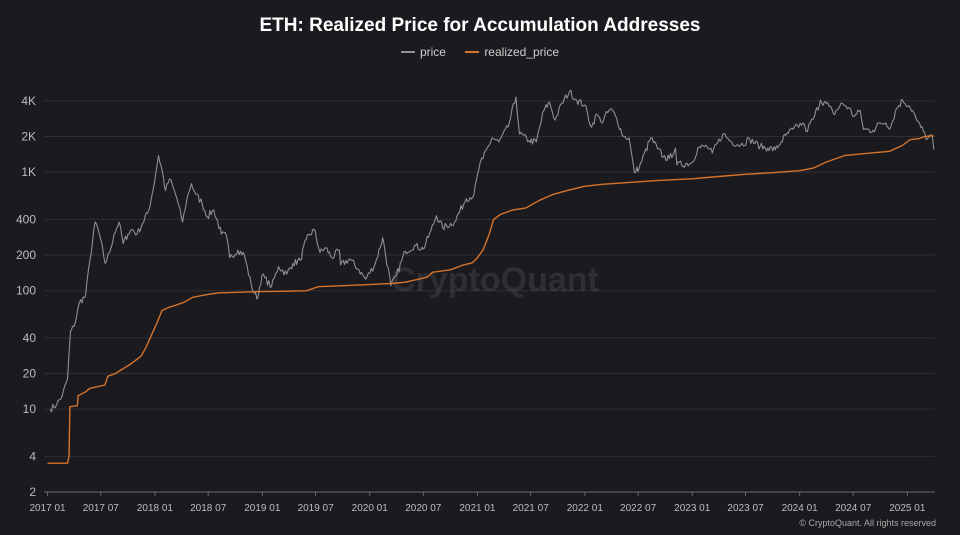  What do you see at coordinates (30, 409) in the screenshot?
I see `y-tick-label: 10` at bounding box center [30, 409].